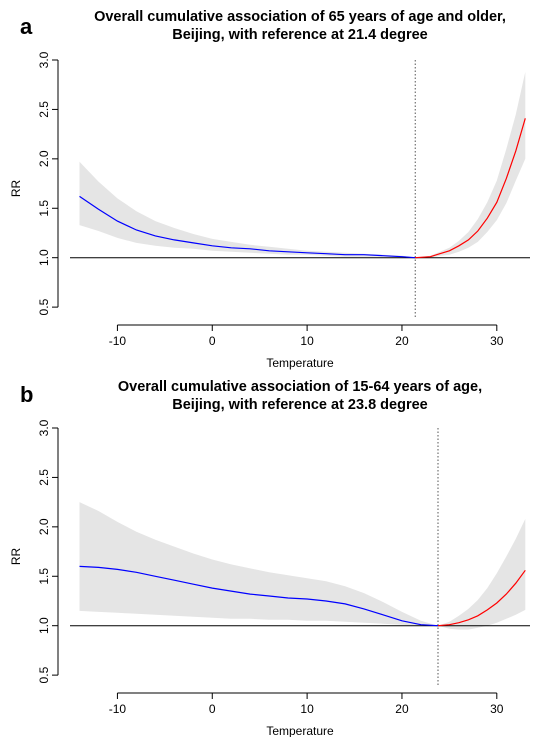  I want to click on panel-letter: b, so click(27, 394).